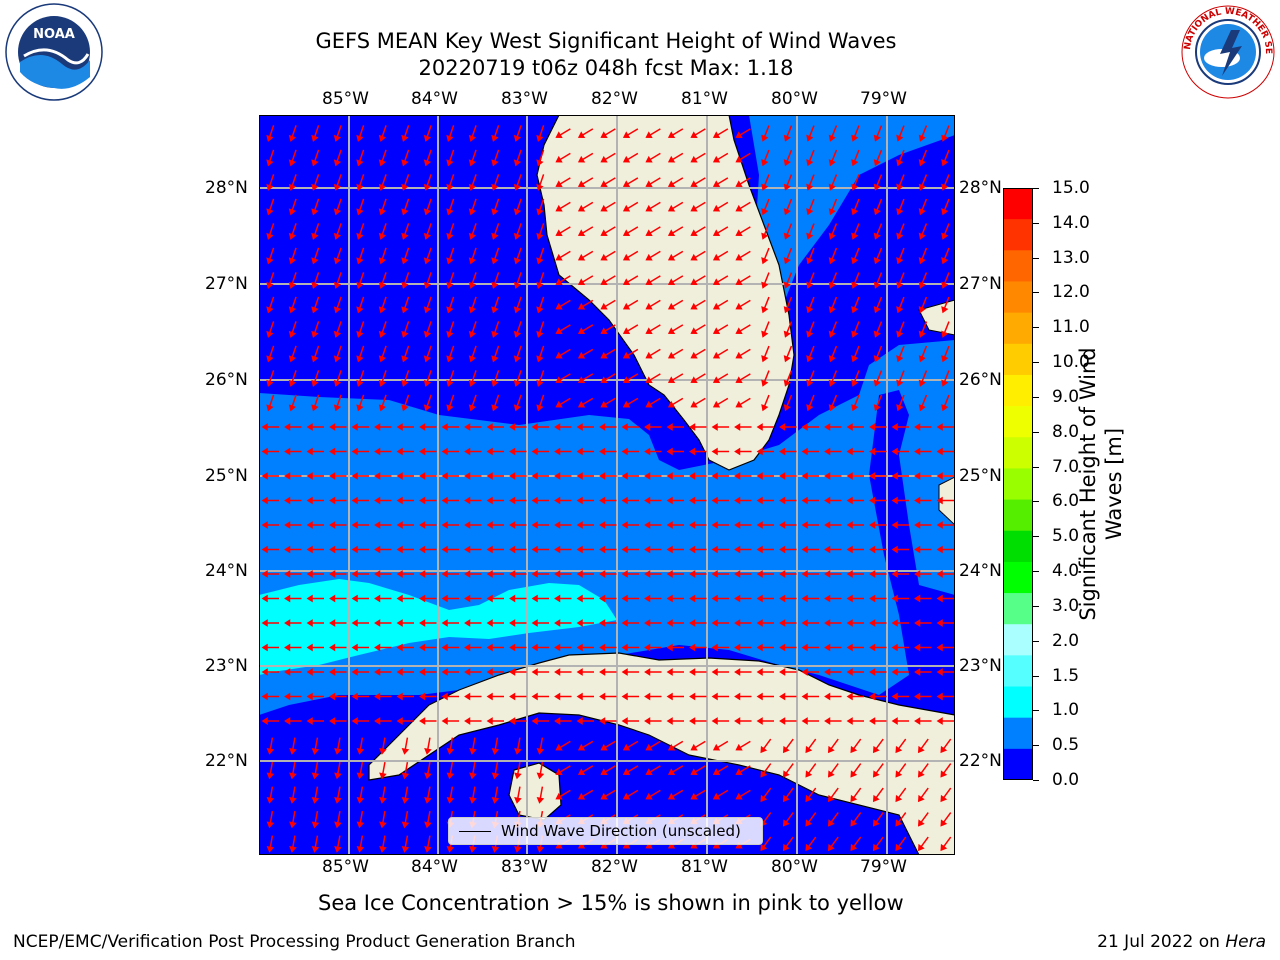 The image size is (1280, 960). What do you see at coordinates (345, 867) in the screenshot?
I see `lon-label-bottom-85w: 85°W` at bounding box center [345, 867].